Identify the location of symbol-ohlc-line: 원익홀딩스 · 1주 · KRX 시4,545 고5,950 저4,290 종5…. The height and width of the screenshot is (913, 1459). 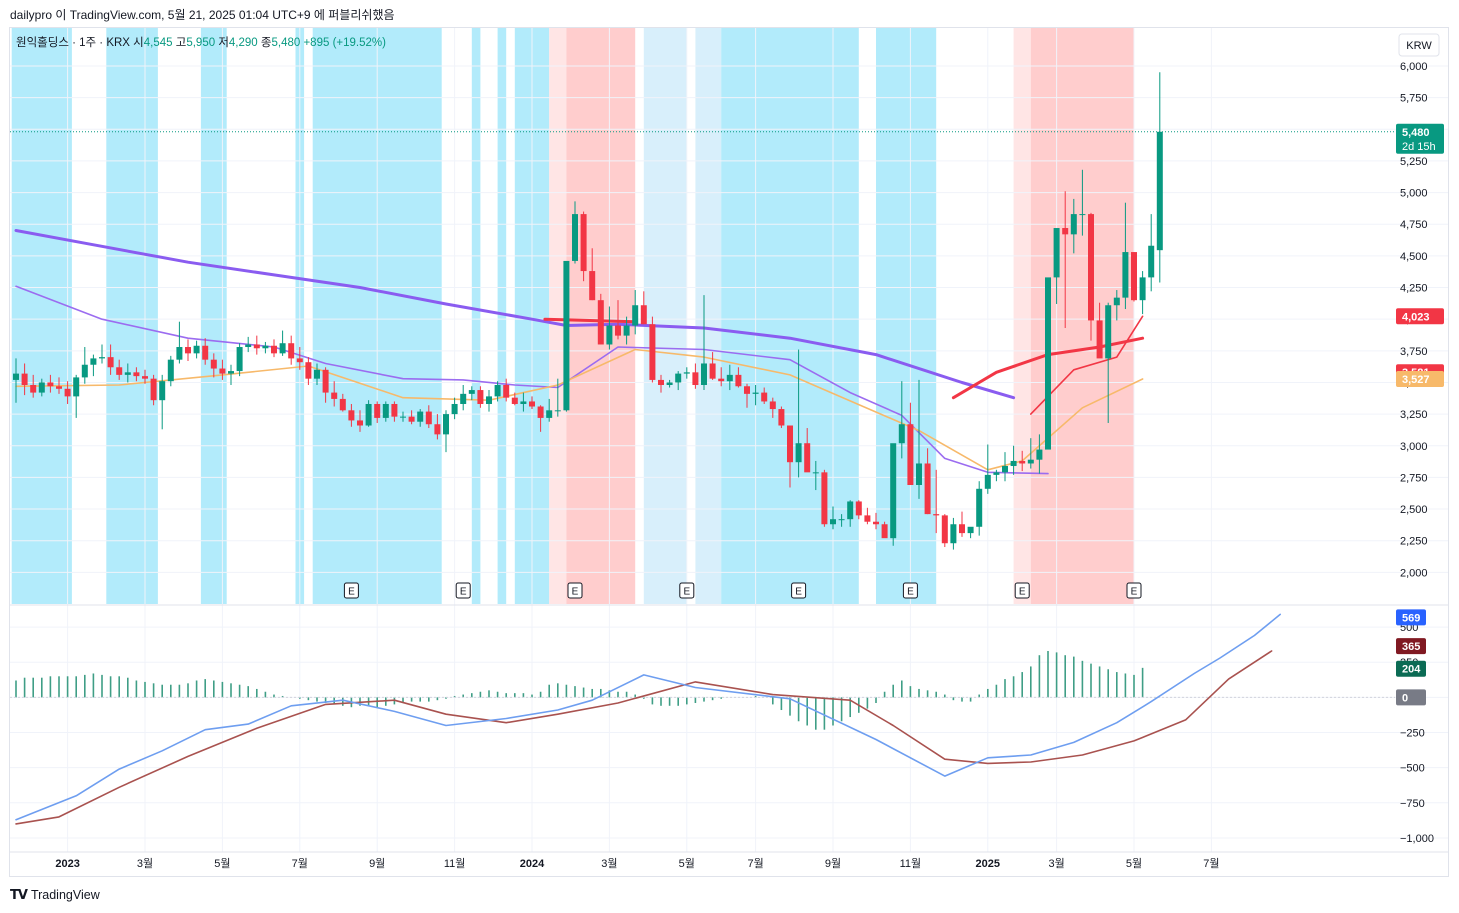
(201, 42).